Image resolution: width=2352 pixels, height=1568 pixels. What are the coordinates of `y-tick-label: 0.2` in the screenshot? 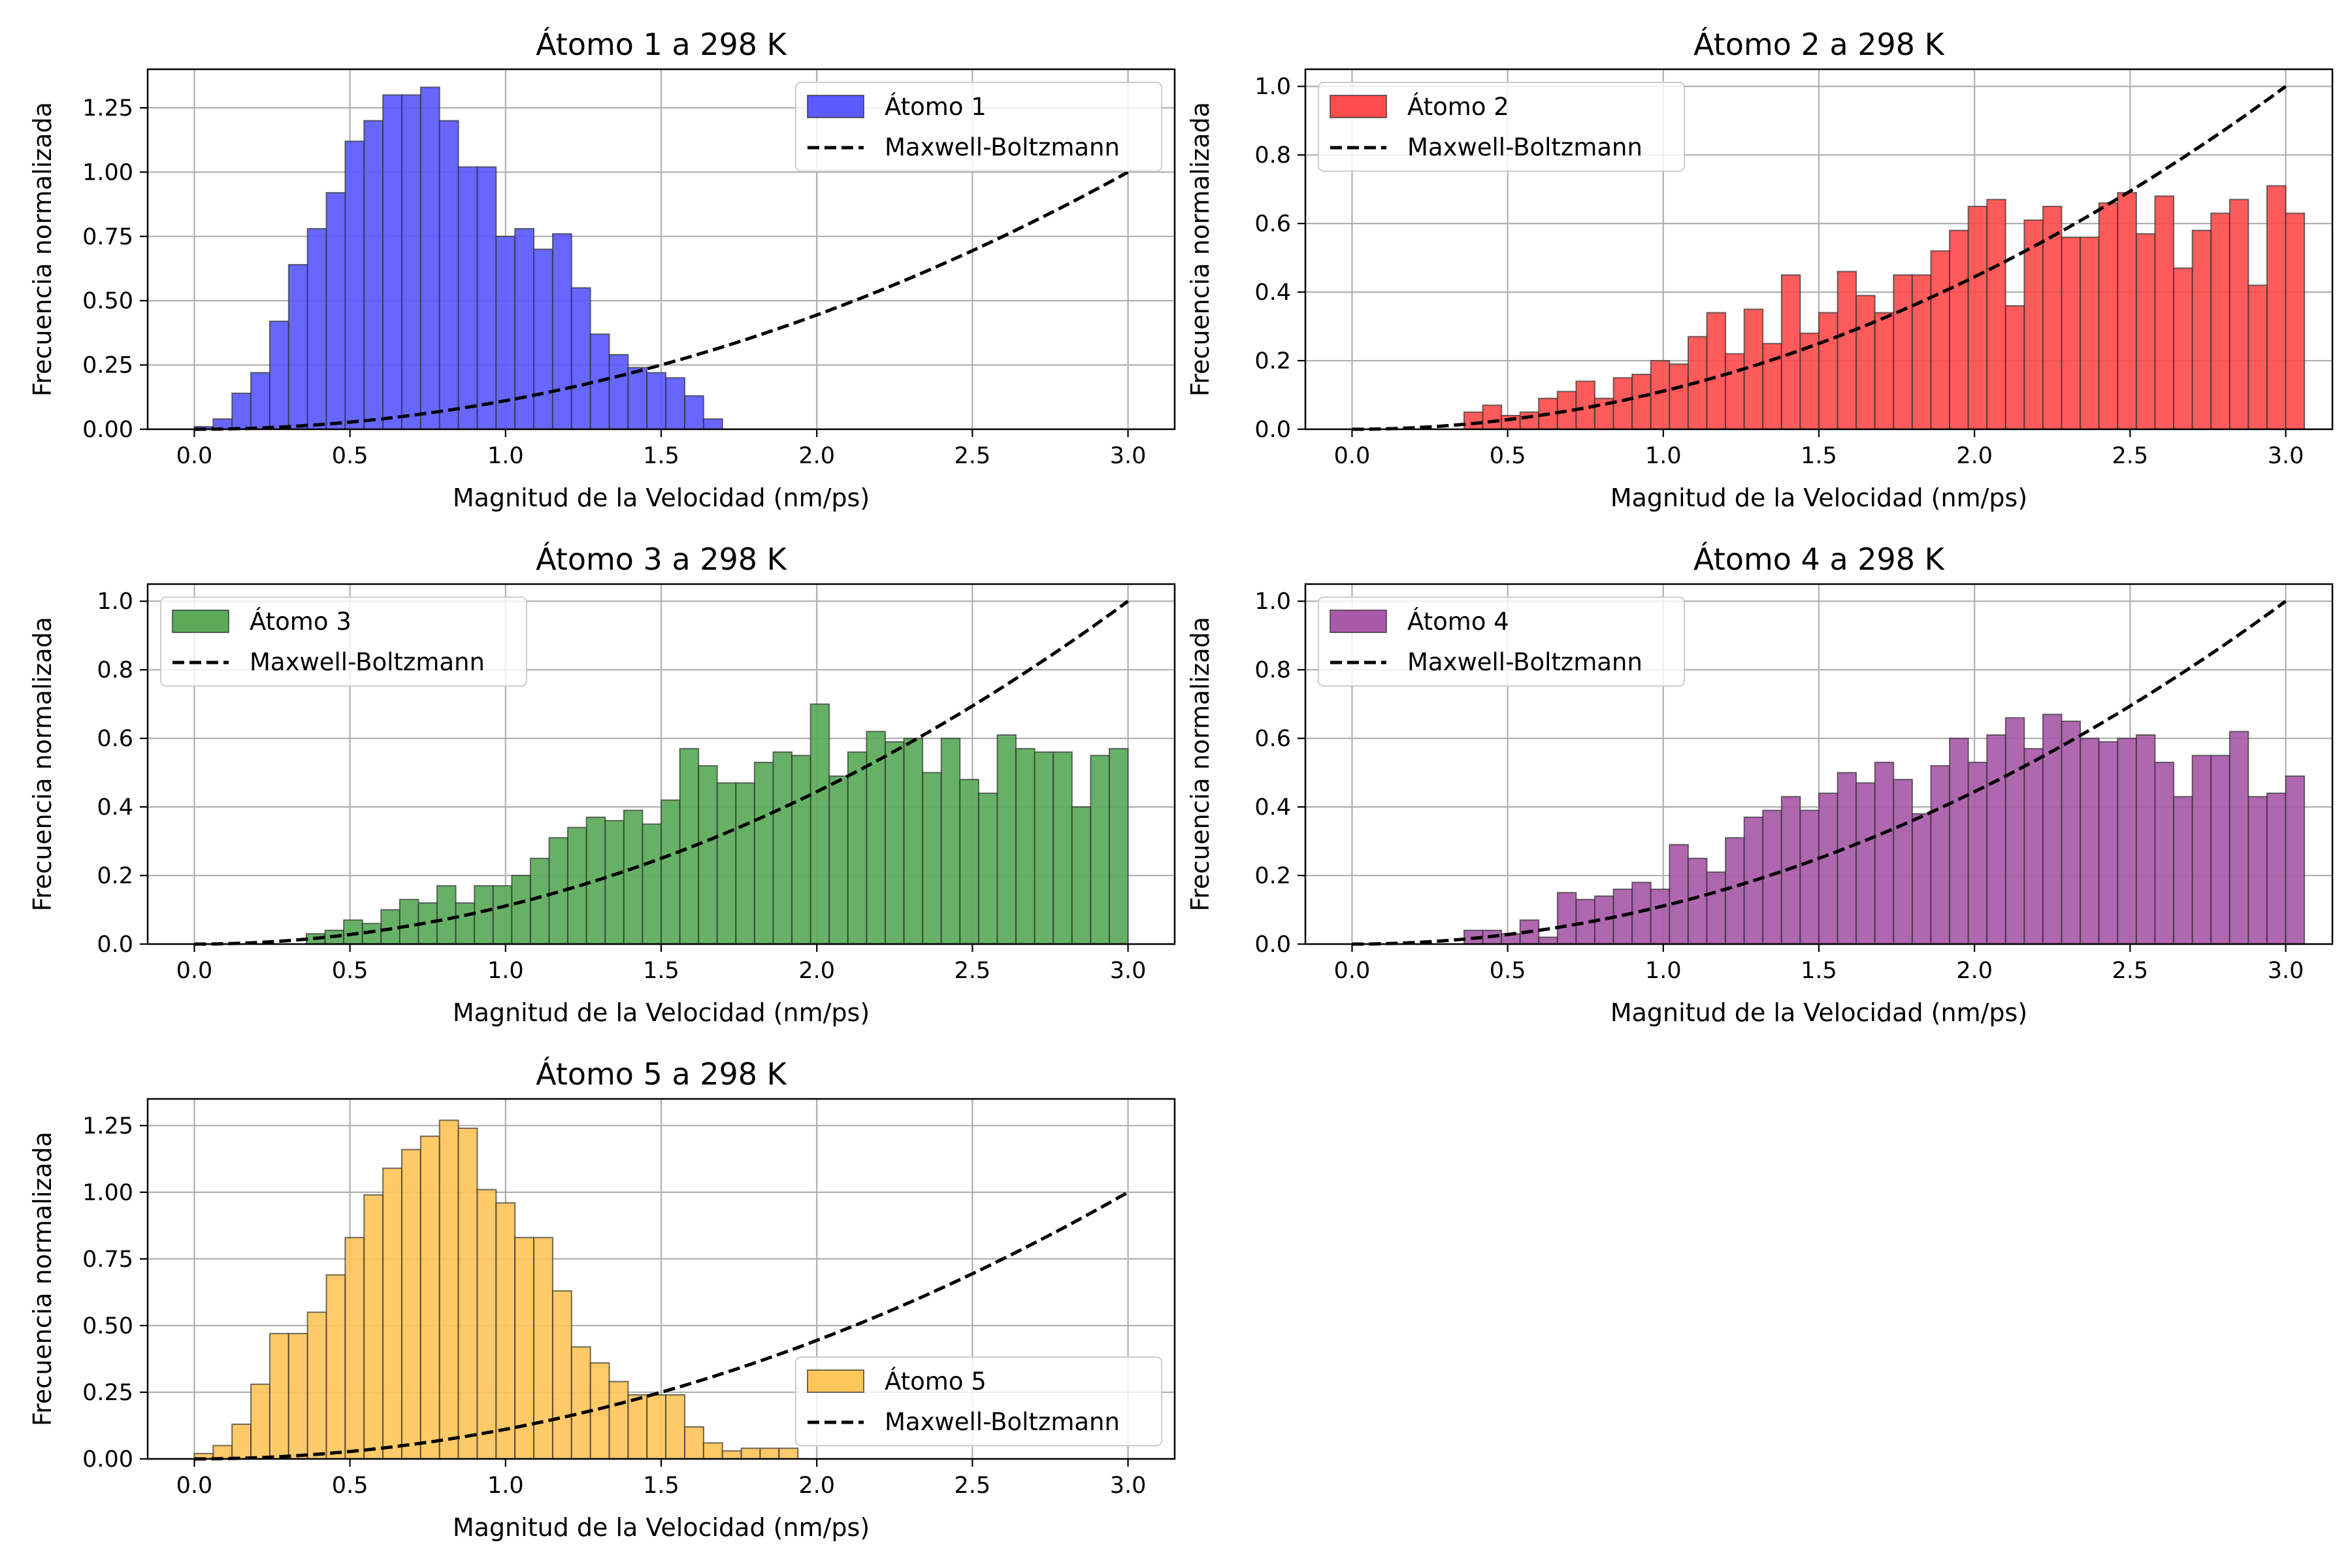 It's located at (1272, 361).